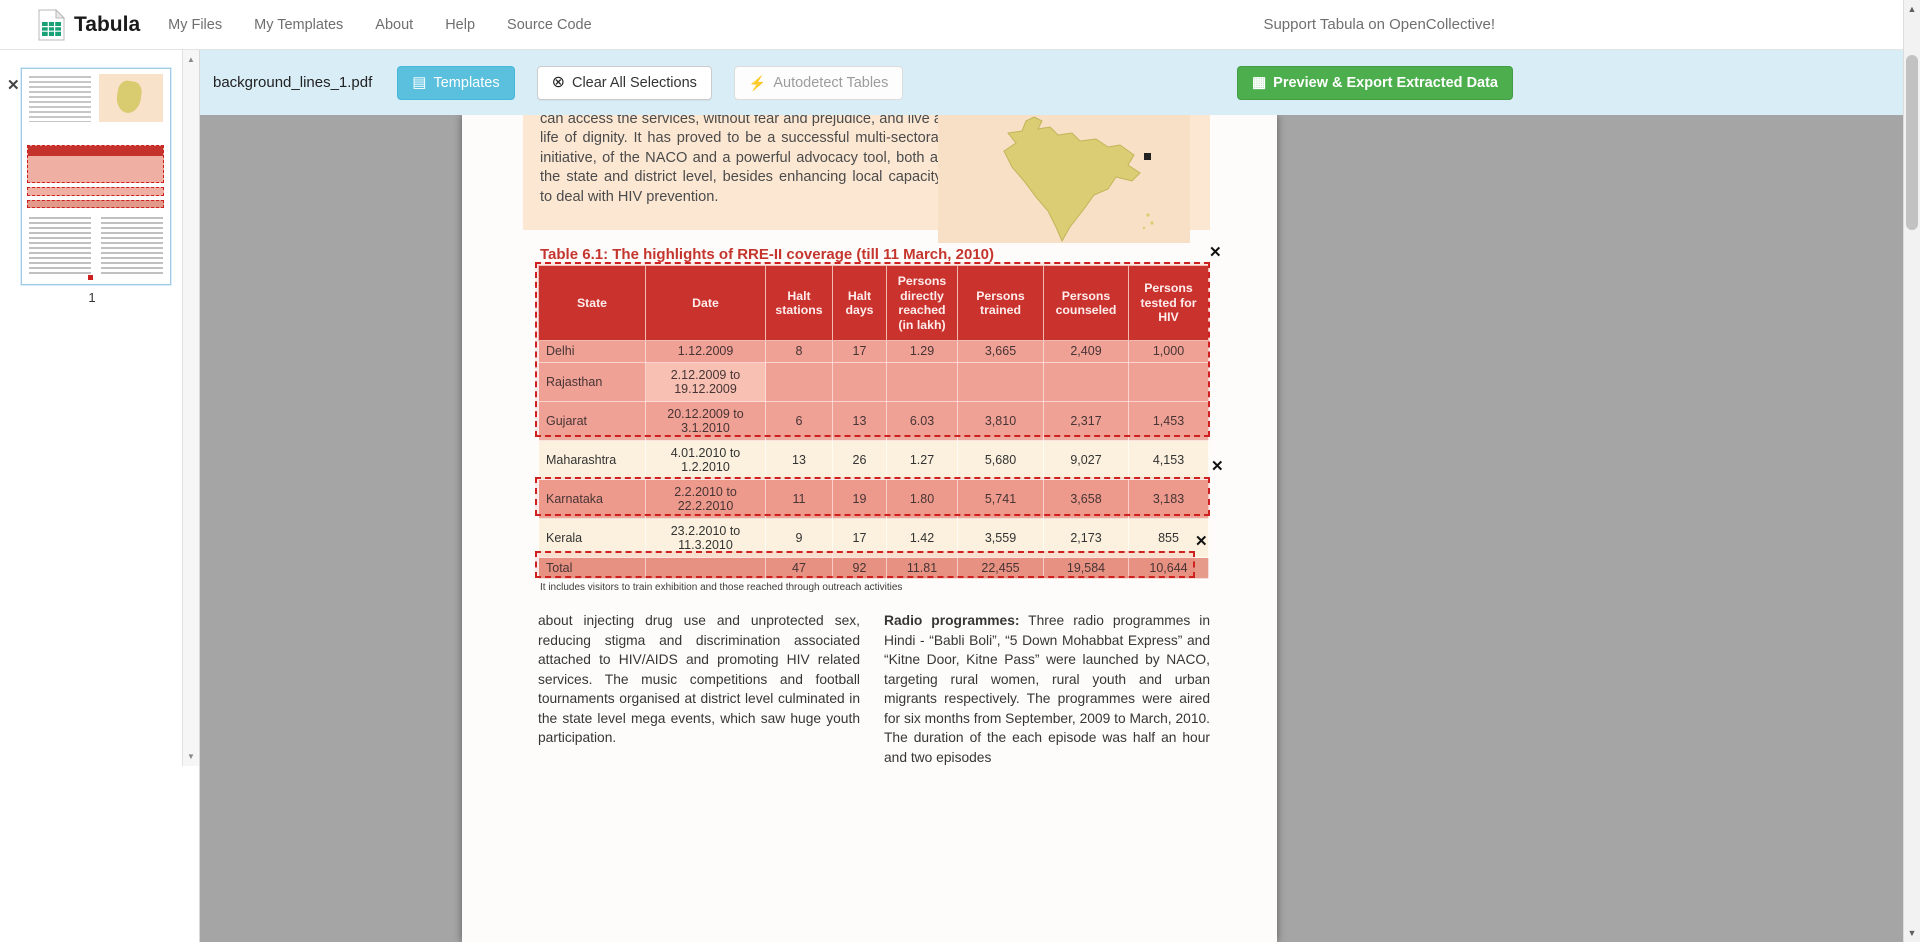 This screenshot has width=1920, height=942. Describe the element at coordinates (1912, 142) in the screenshot. I see `scrollbar-thumb` at that location.